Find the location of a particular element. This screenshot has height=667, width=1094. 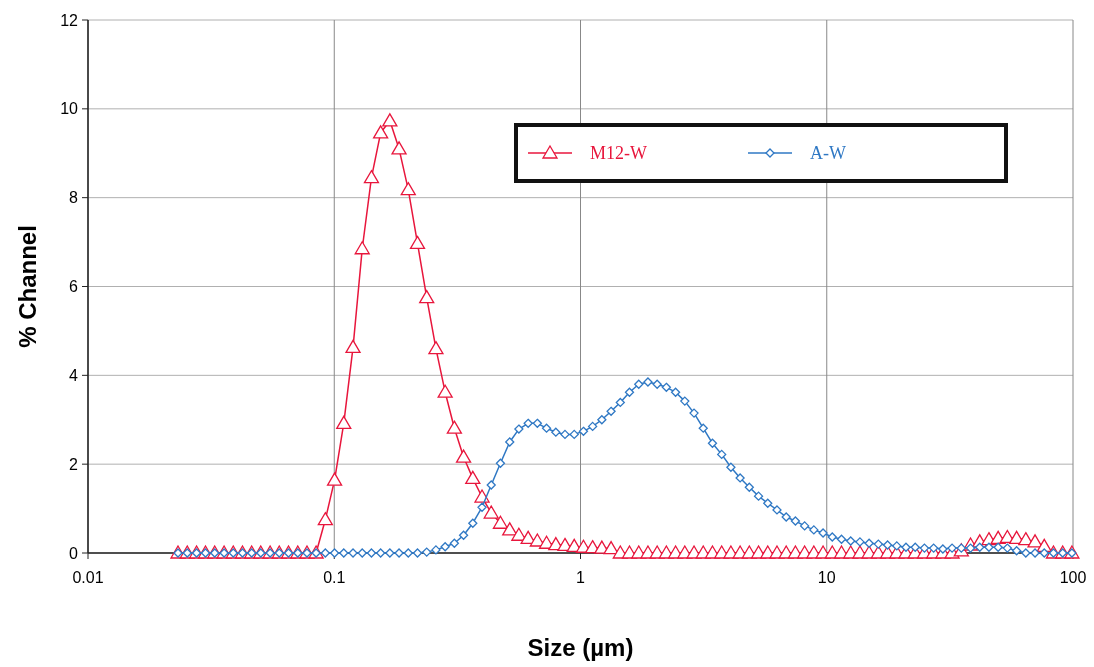

legend-label: M12-W is located at coordinates (618, 153).